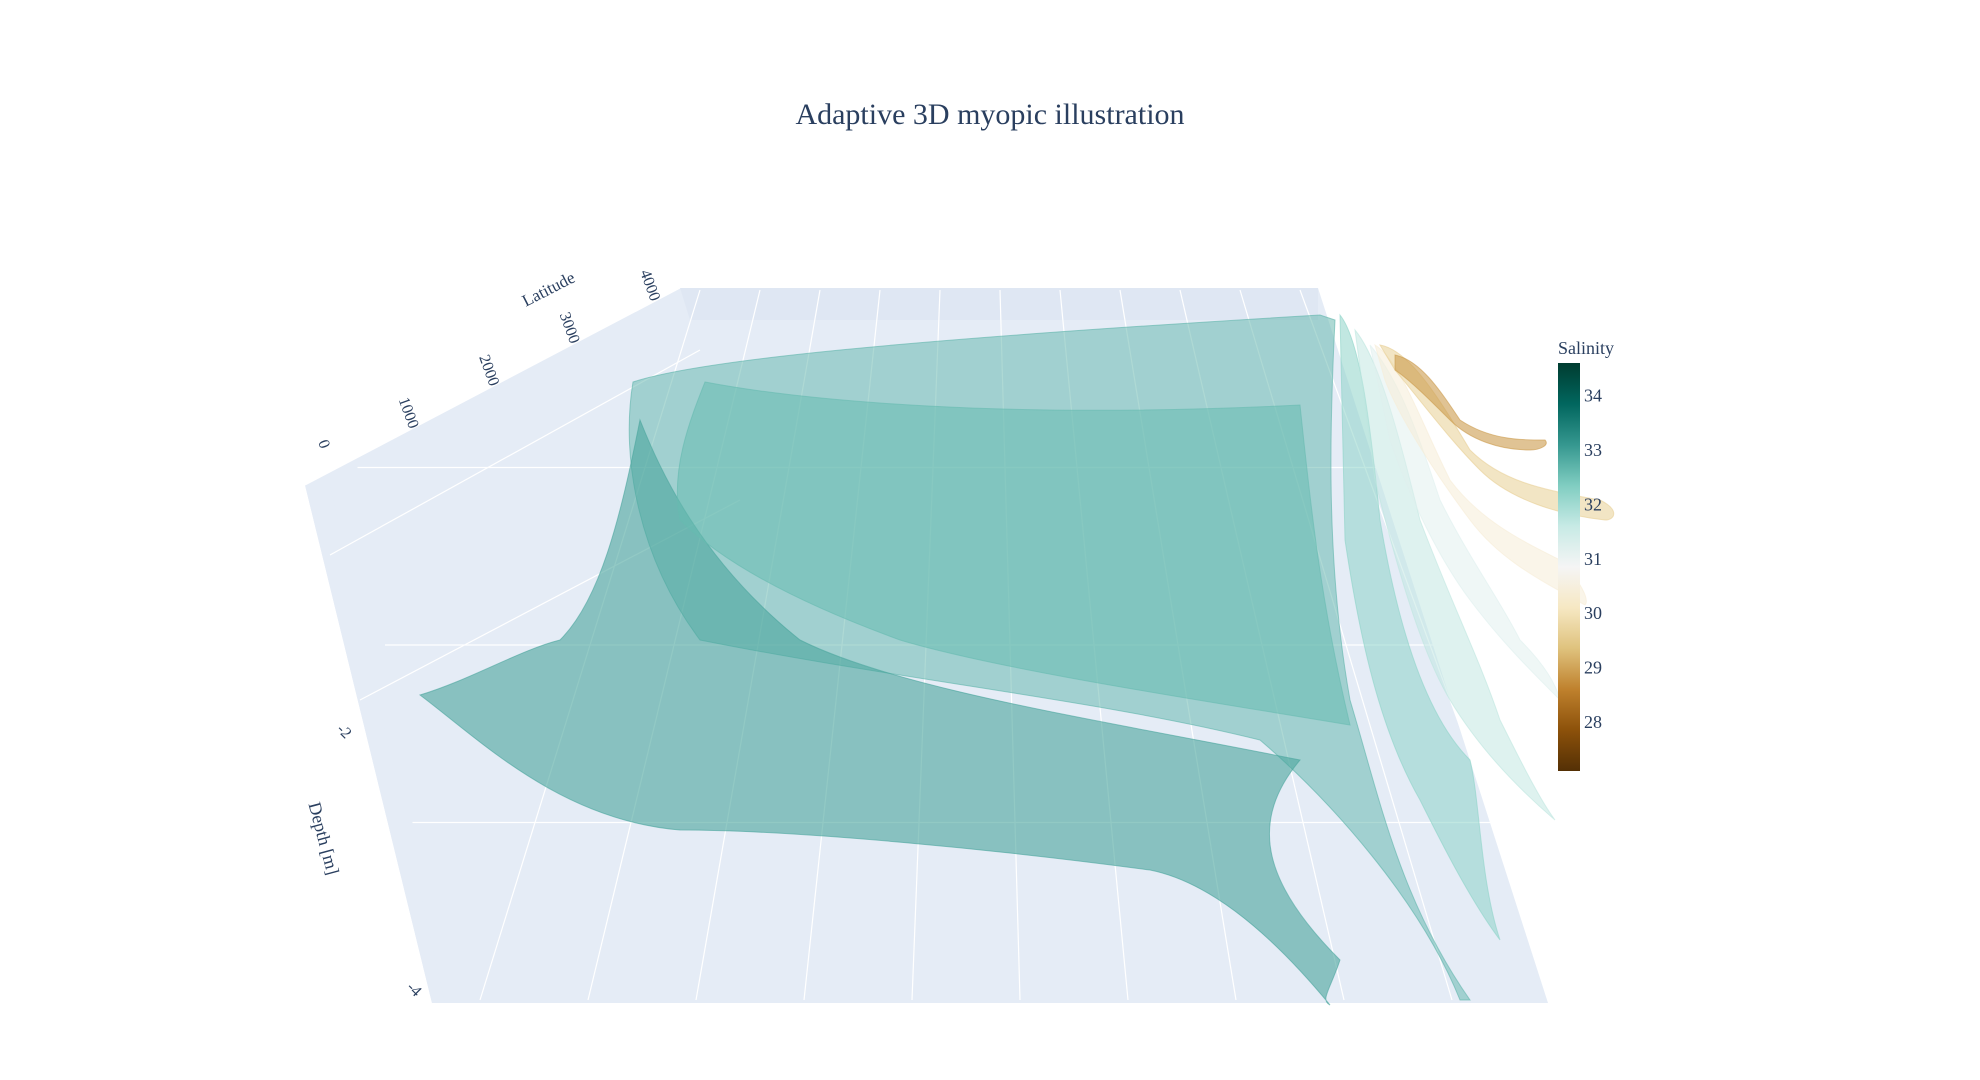 Image resolution: width=1980 pixels, height=1080 pixels. I want to click on latitude-tick-label: 0, so click(323, 444).